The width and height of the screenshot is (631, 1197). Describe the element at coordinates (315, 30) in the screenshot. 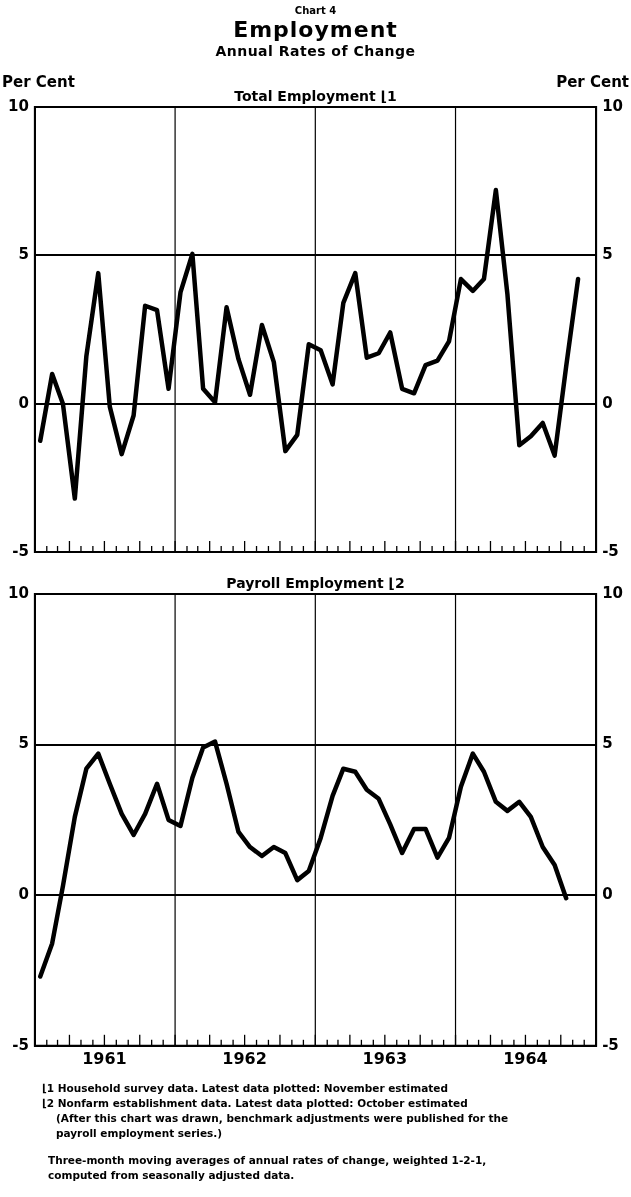

I see `chart-title: Employment` at that location.